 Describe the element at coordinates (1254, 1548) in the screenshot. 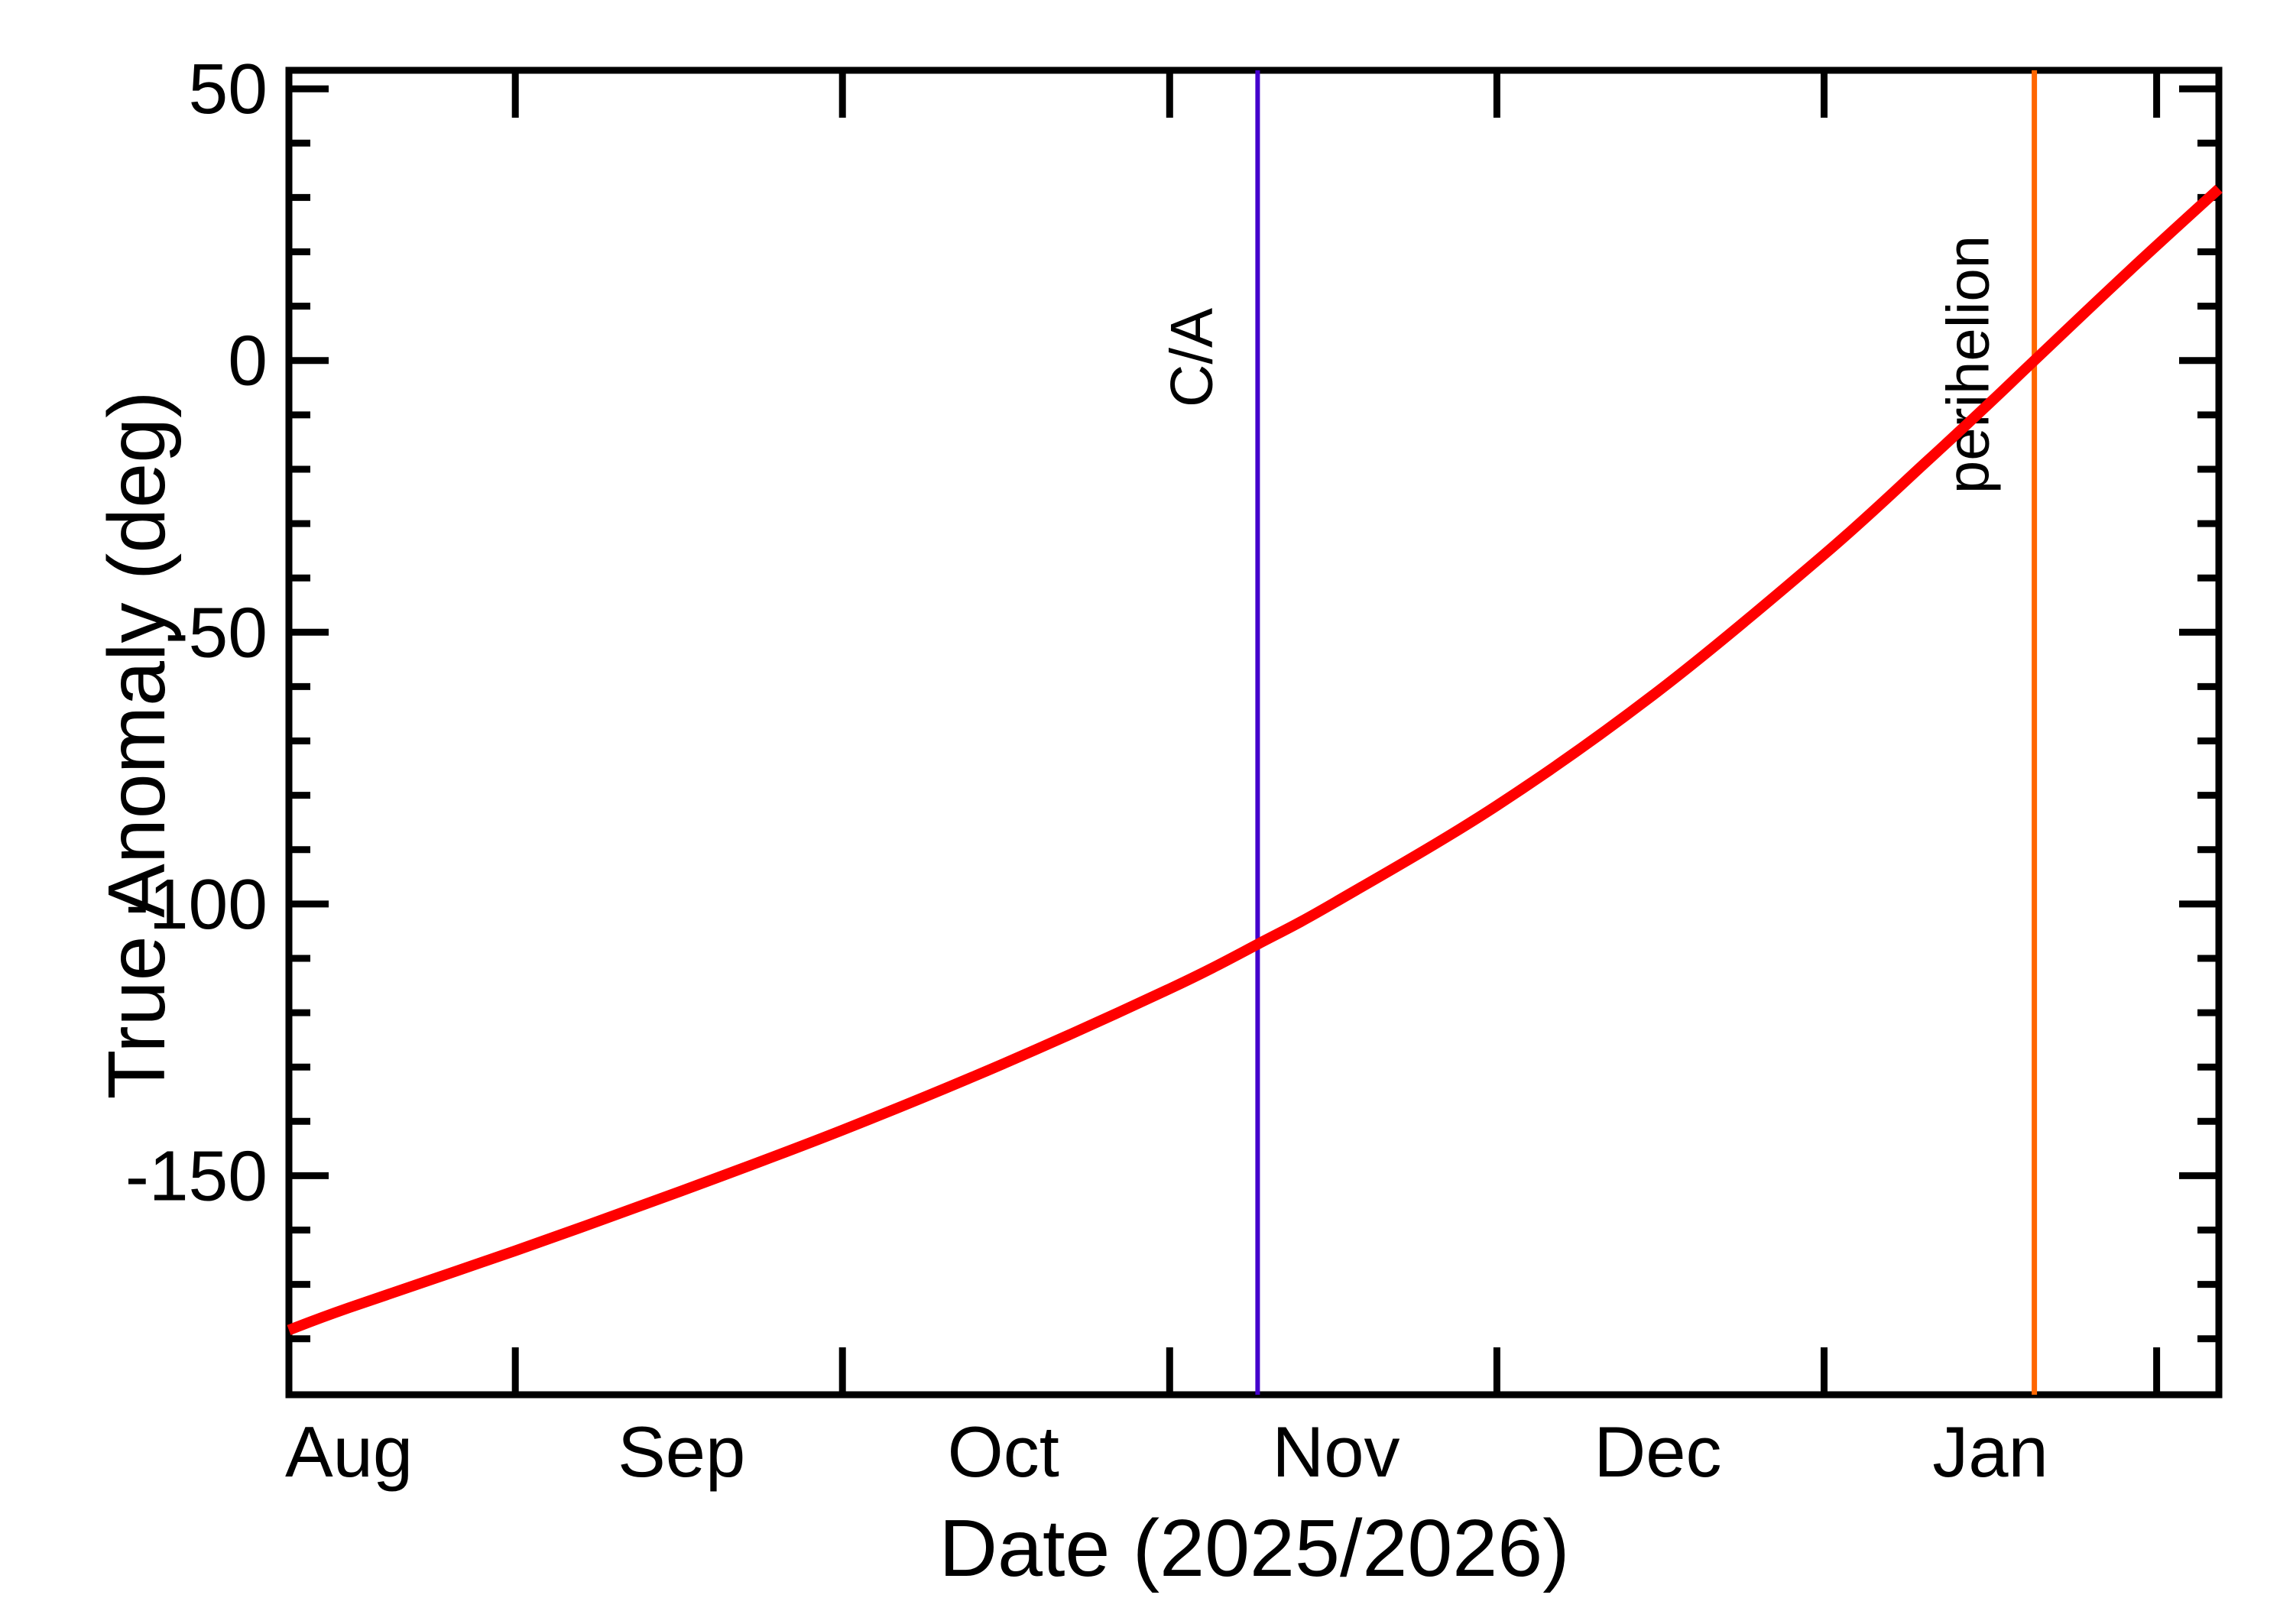

I see `x-axis-title: Date (2025/2026)` at that location.